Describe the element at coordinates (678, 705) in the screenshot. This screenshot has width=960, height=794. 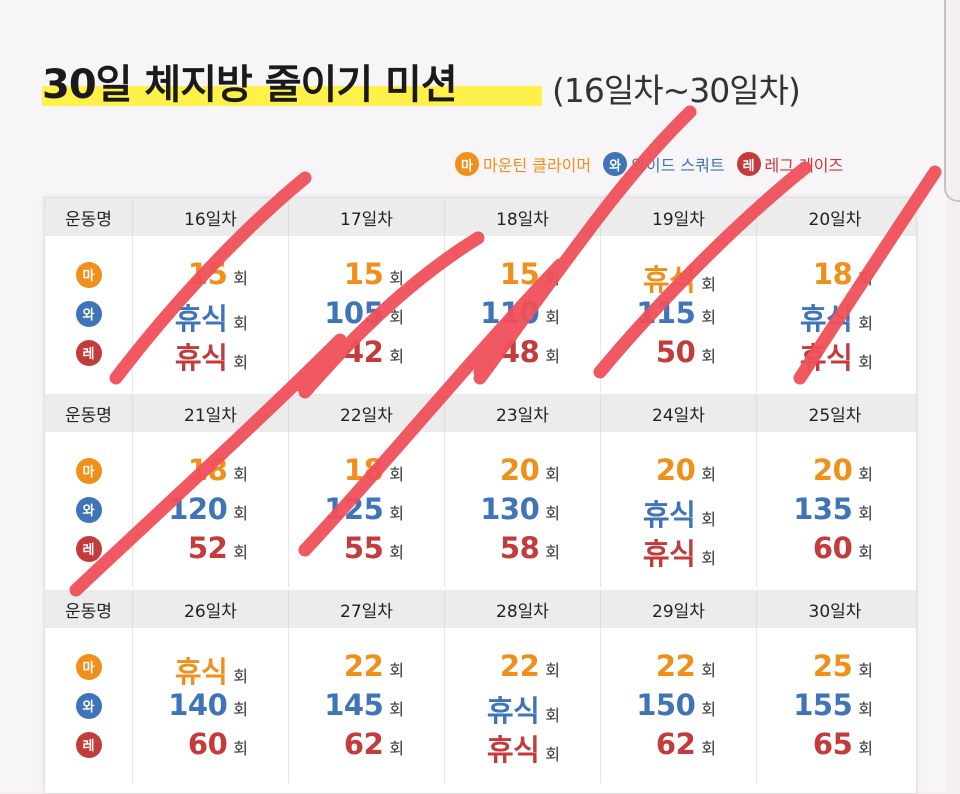
I see `wide-value-line: 150 회` at that location.